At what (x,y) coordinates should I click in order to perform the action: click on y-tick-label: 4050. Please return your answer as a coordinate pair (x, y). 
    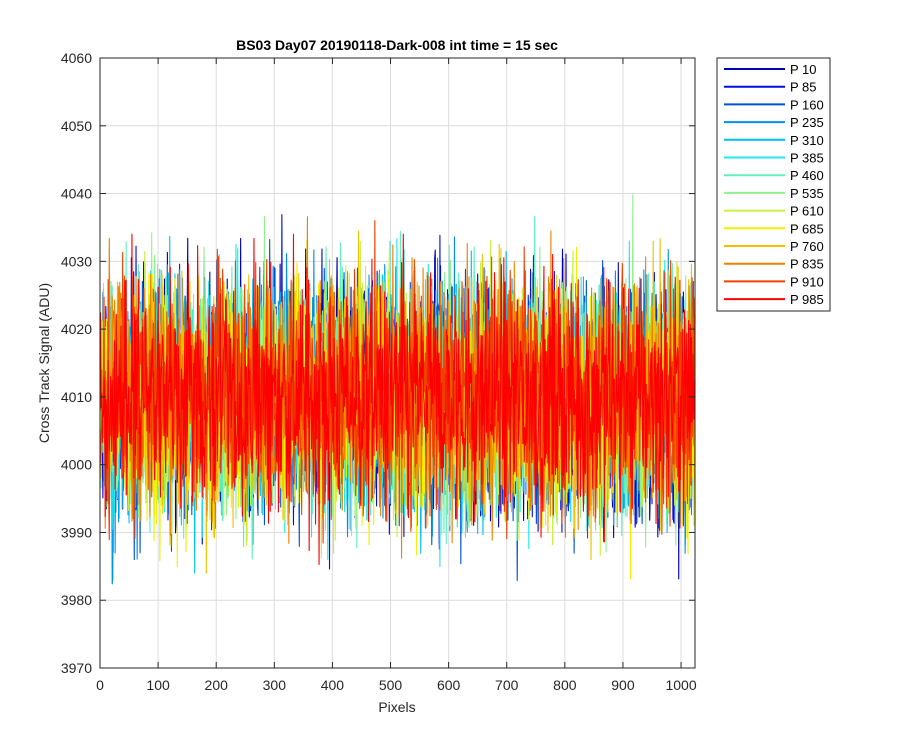
    Looking at the image, I should click on (76, 126).